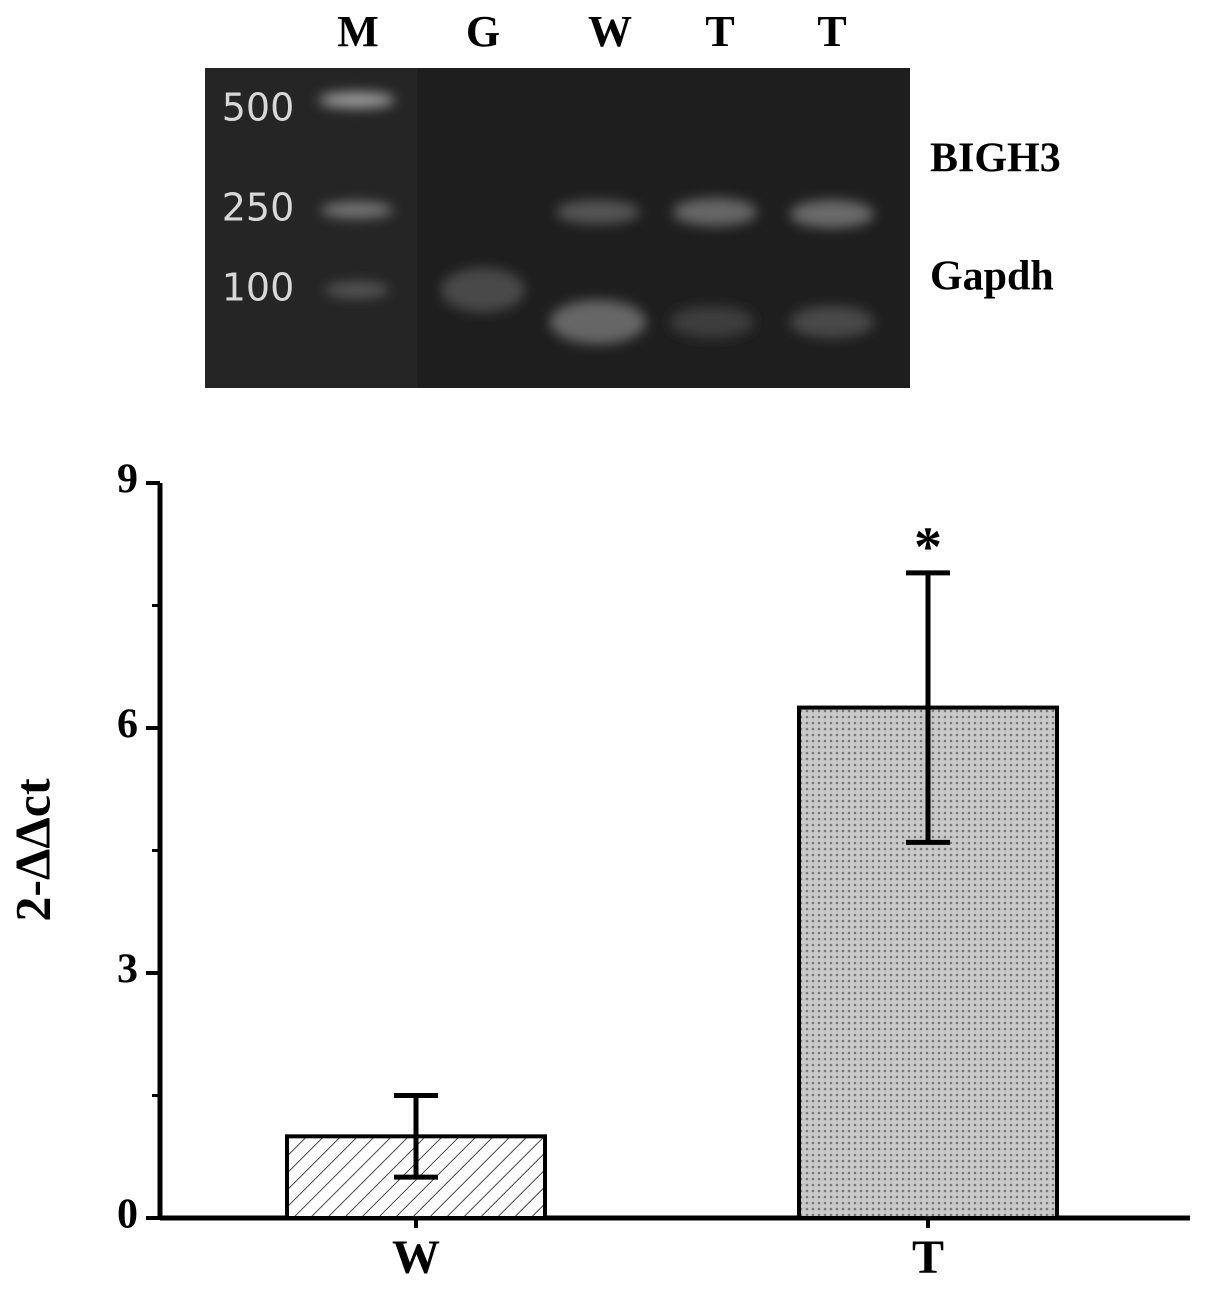  Describe the element at coordinates (596, 218) in the screenshot. I see `gel-bands` at that location.